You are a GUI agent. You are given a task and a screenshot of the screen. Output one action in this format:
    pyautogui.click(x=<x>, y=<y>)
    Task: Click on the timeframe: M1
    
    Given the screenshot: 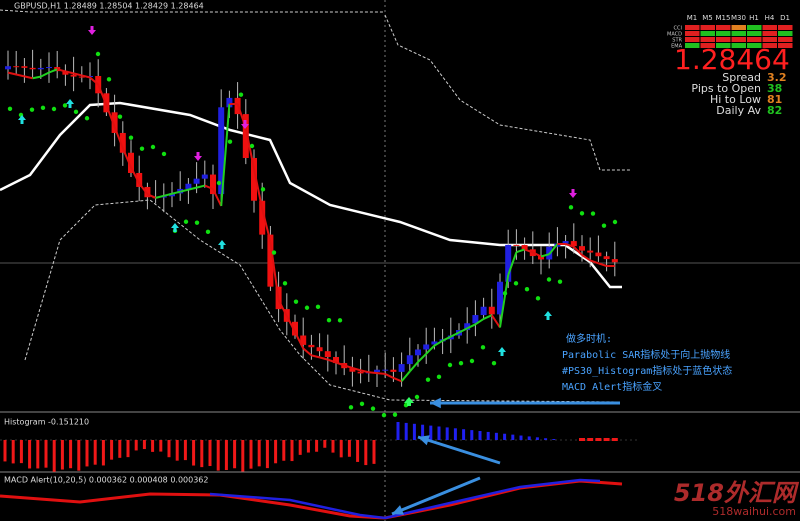 What is the action you would take?
    pyautogui.click(x=692, y=18)
    